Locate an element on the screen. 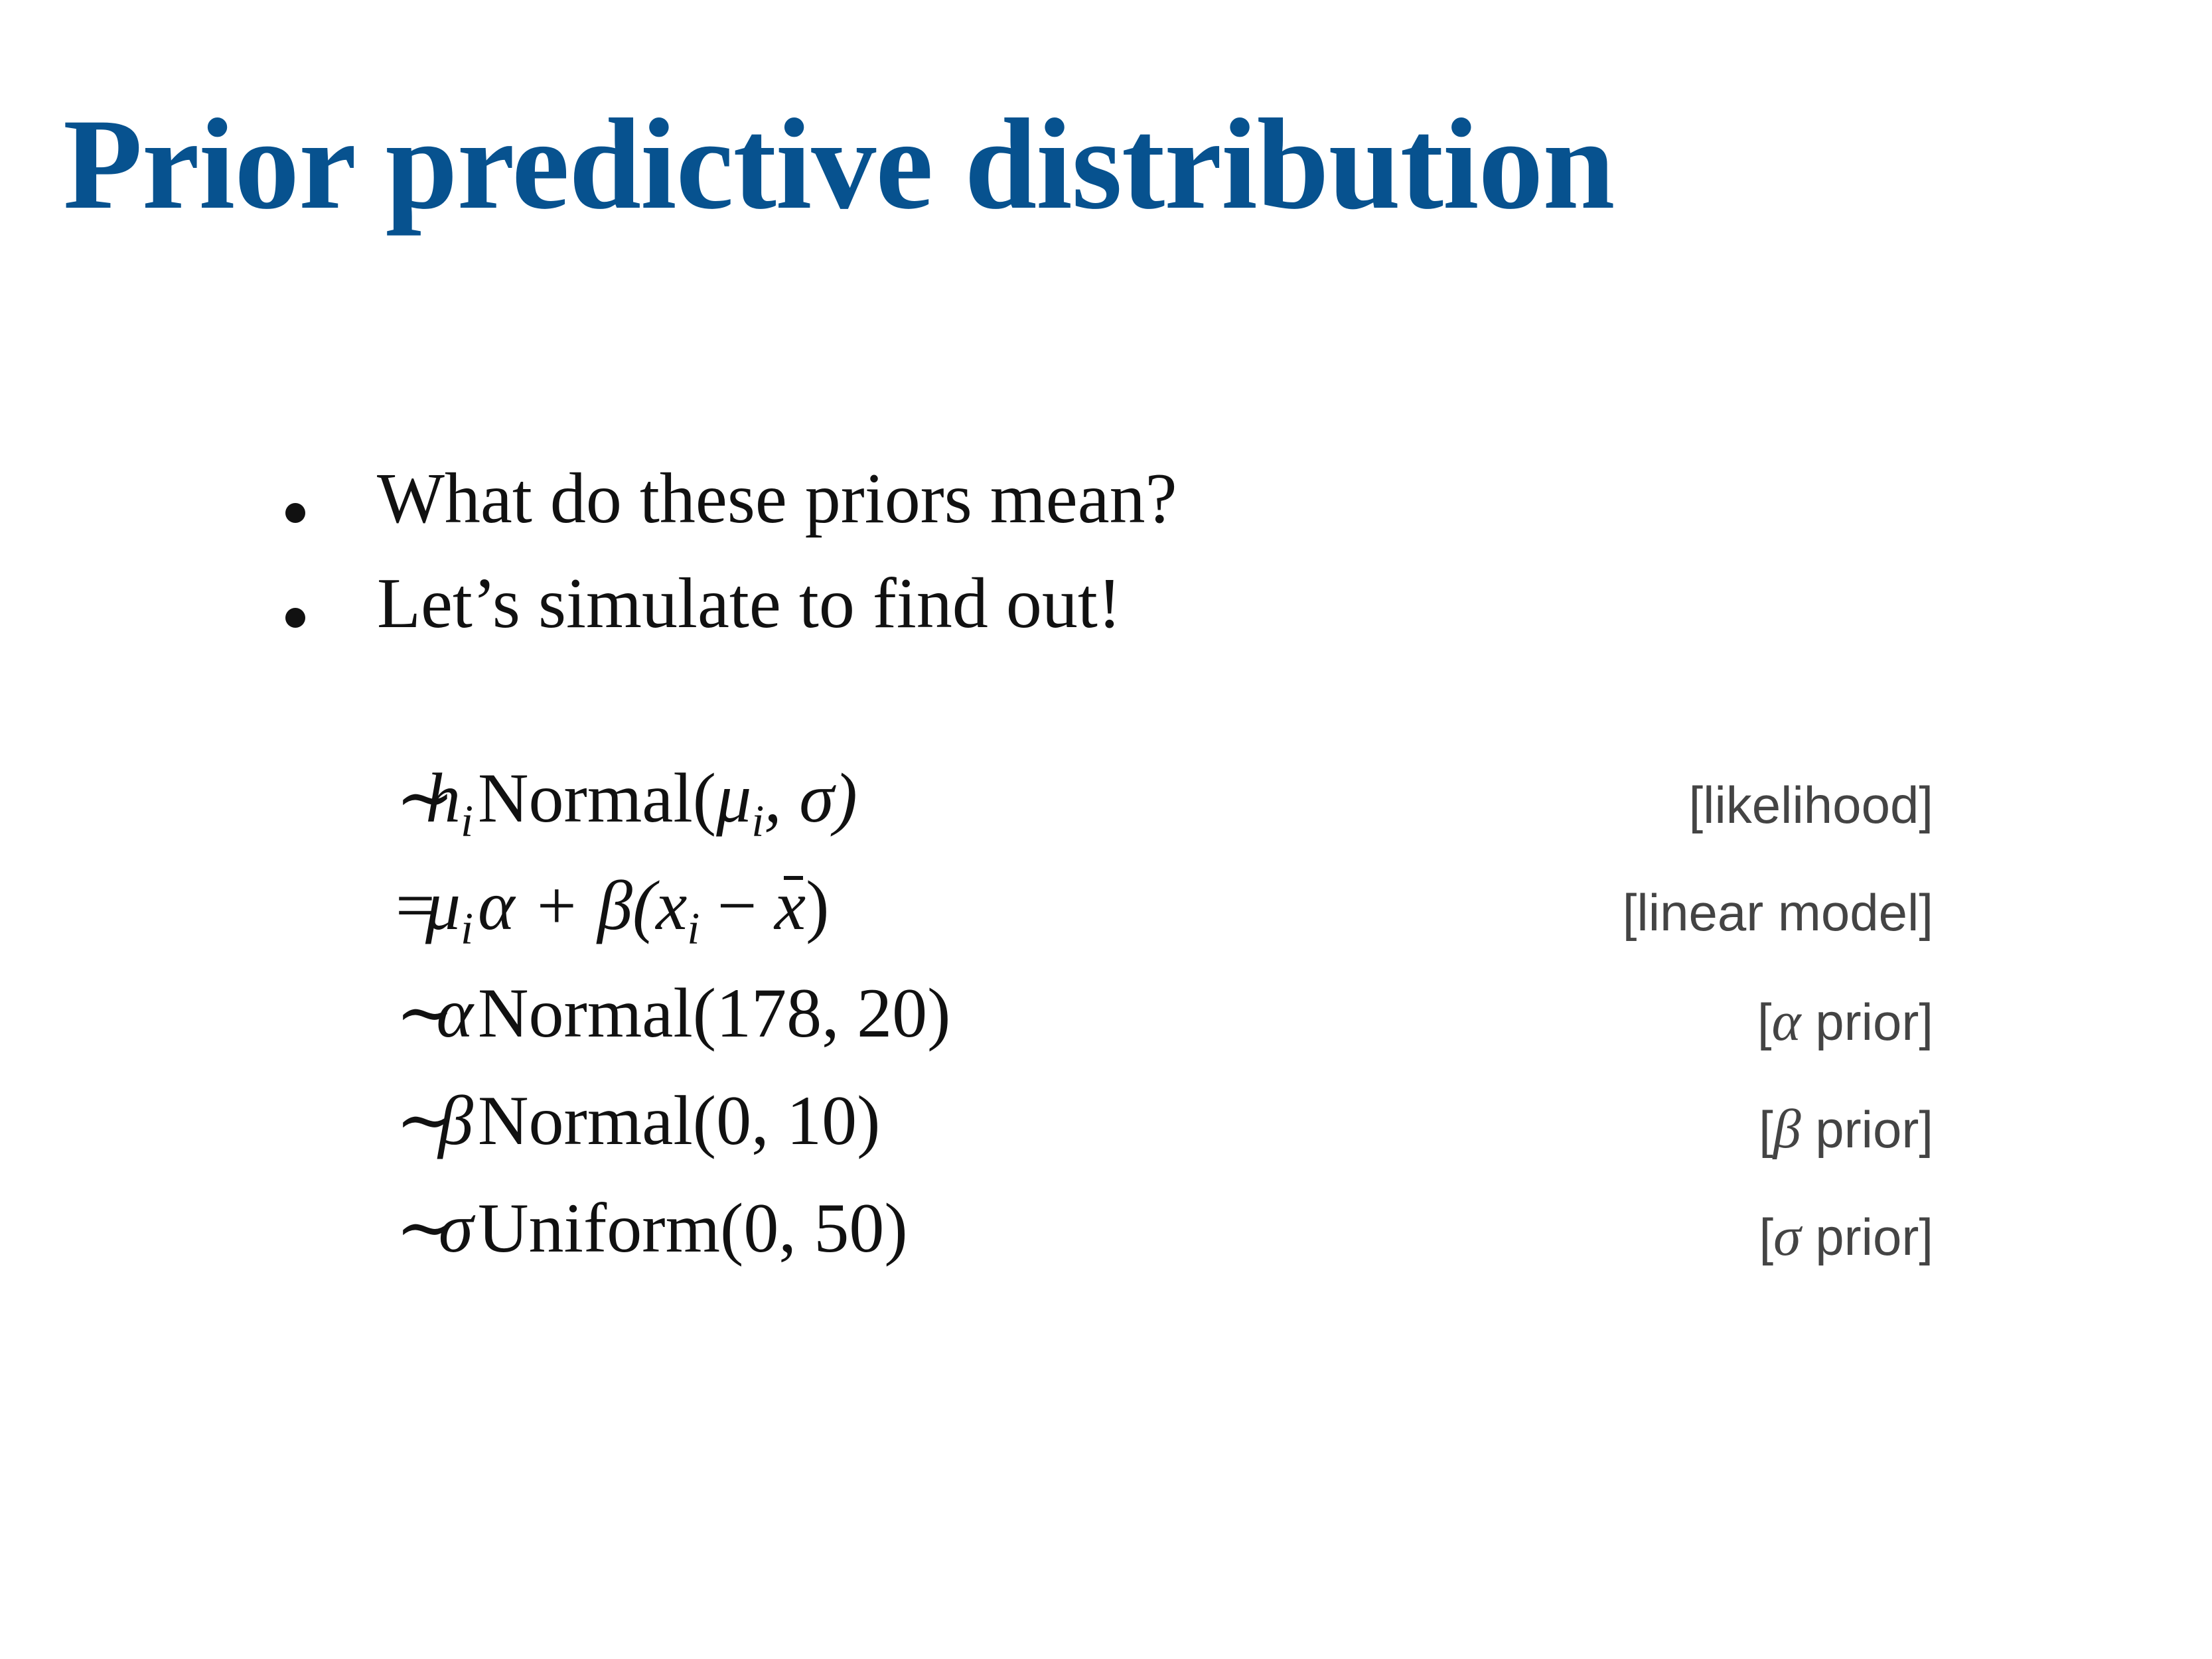 The width and height of the screenshot is (2212, 1659). equation-comment: [σ prior] is located at coordinates (1847, 1236).